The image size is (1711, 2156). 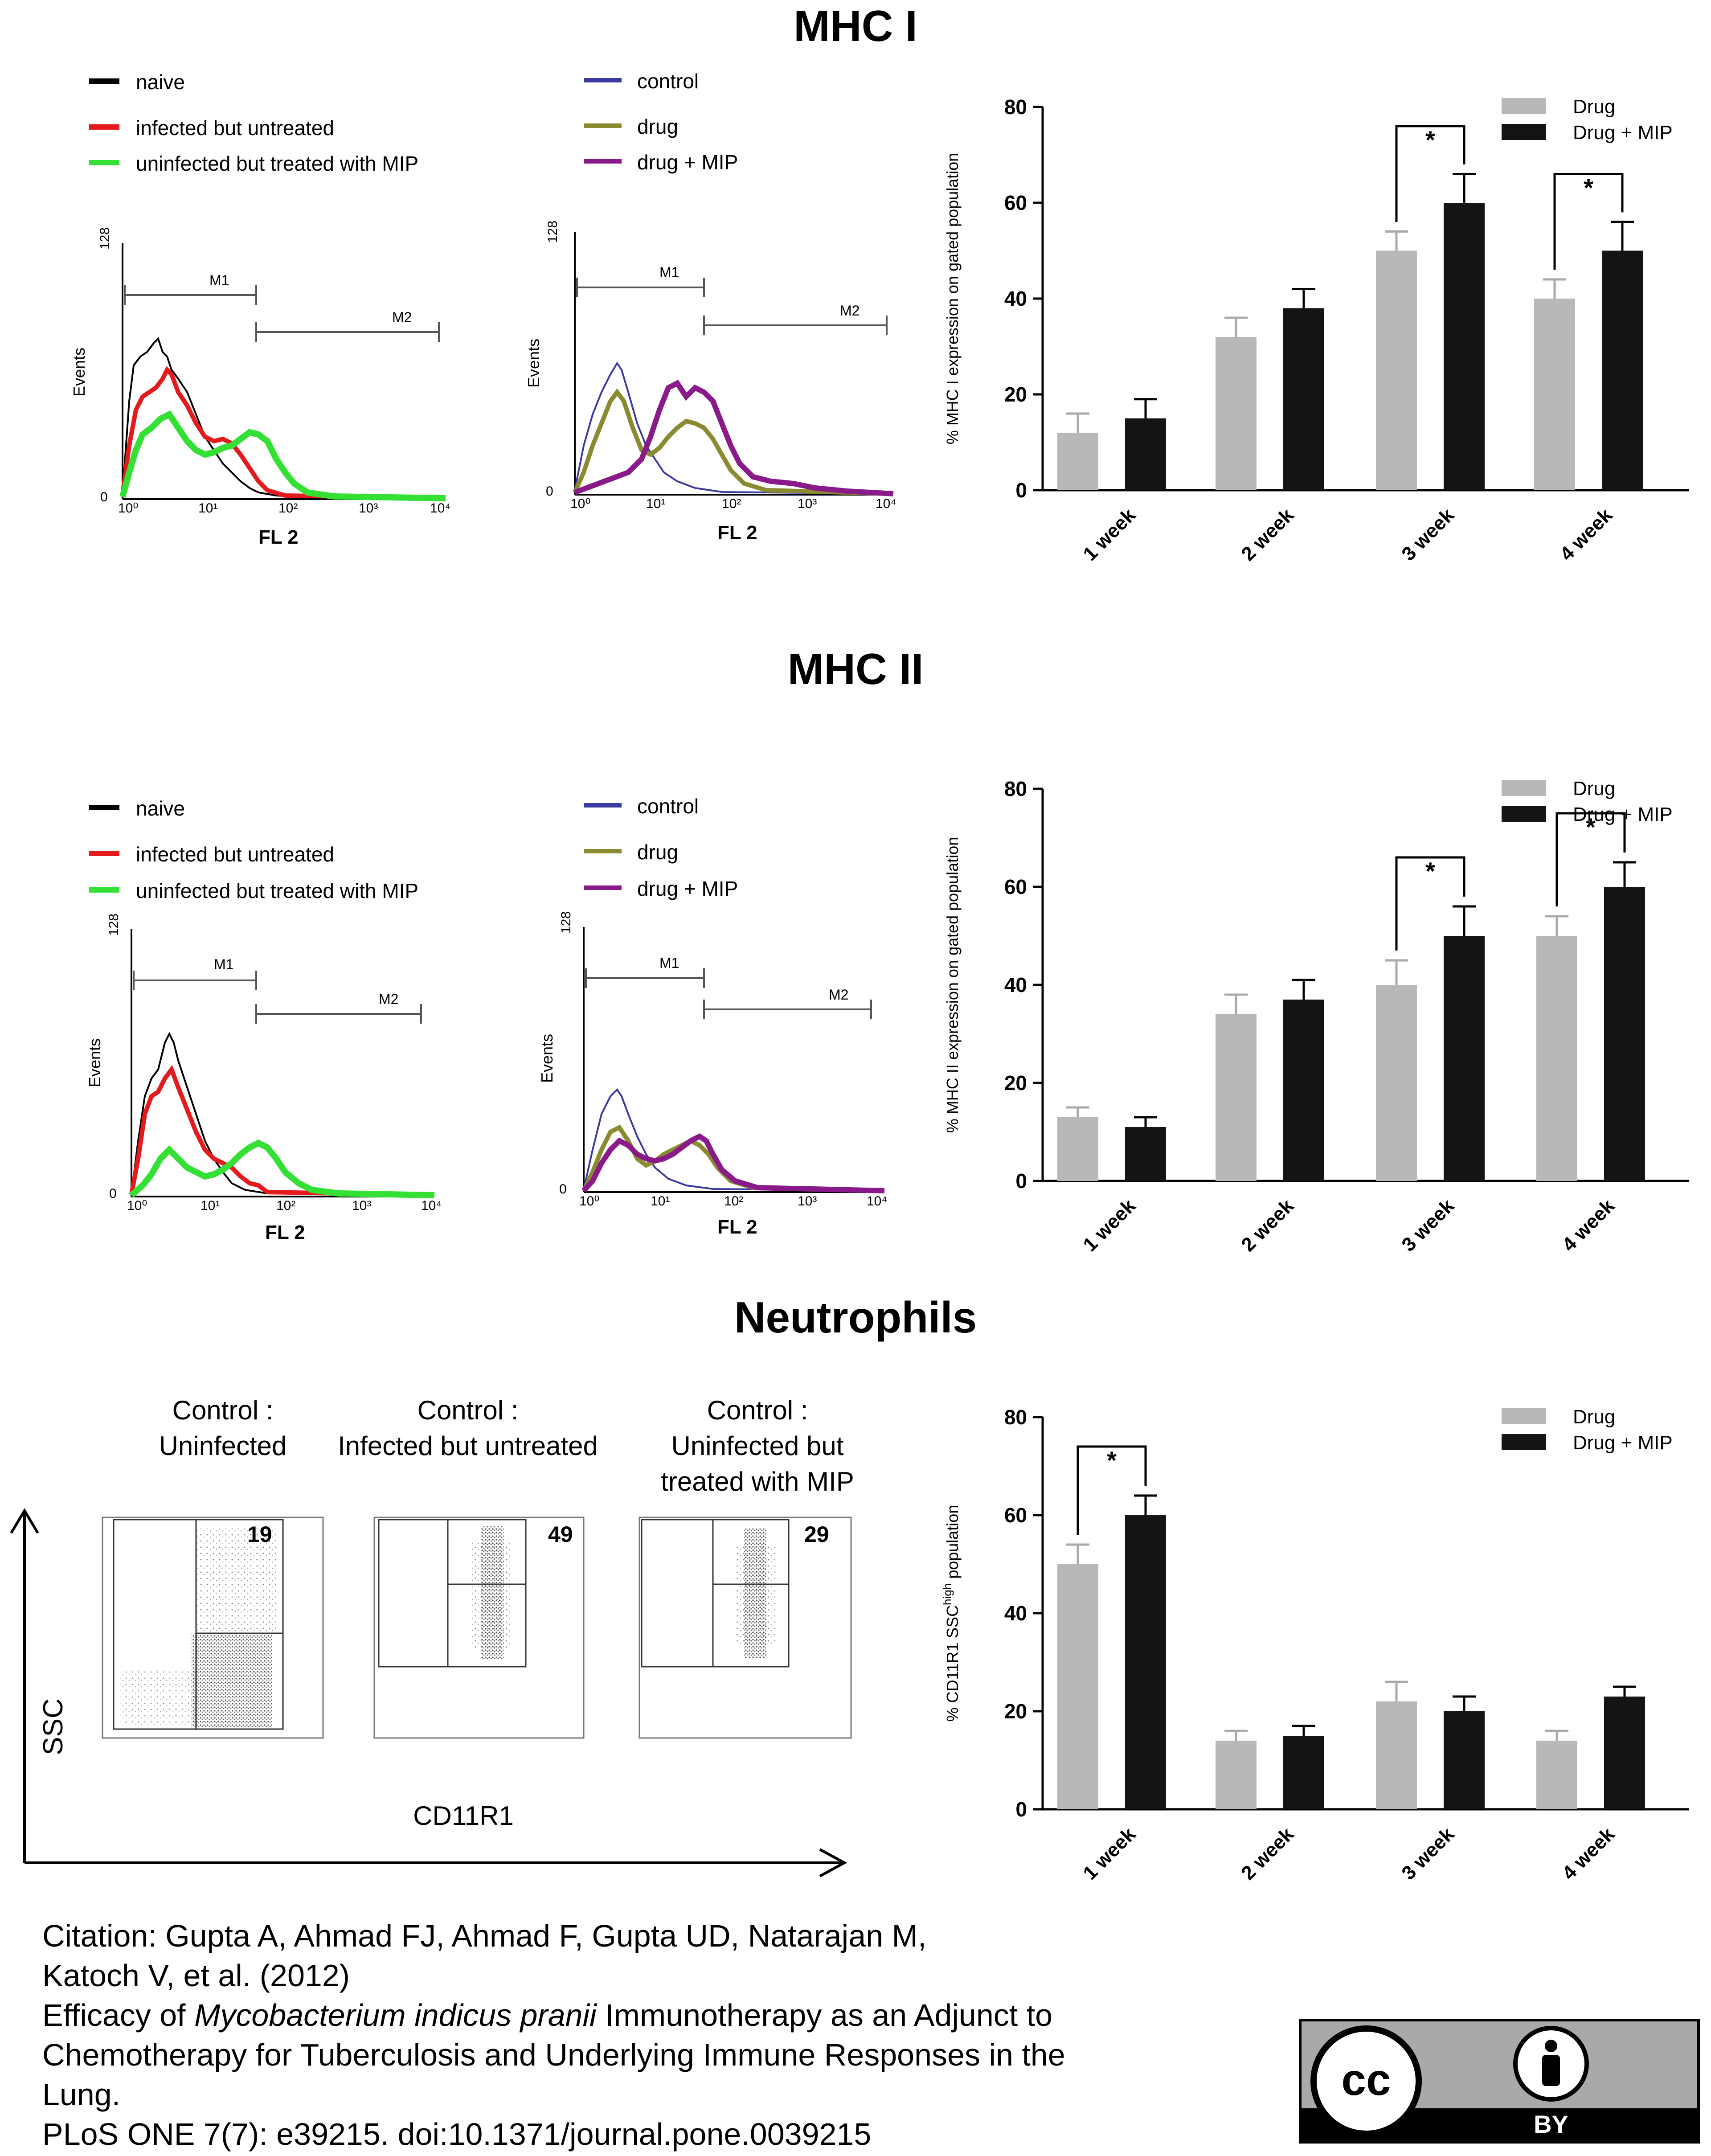 I want to click on trace-control, so click(x=734, y=1140).